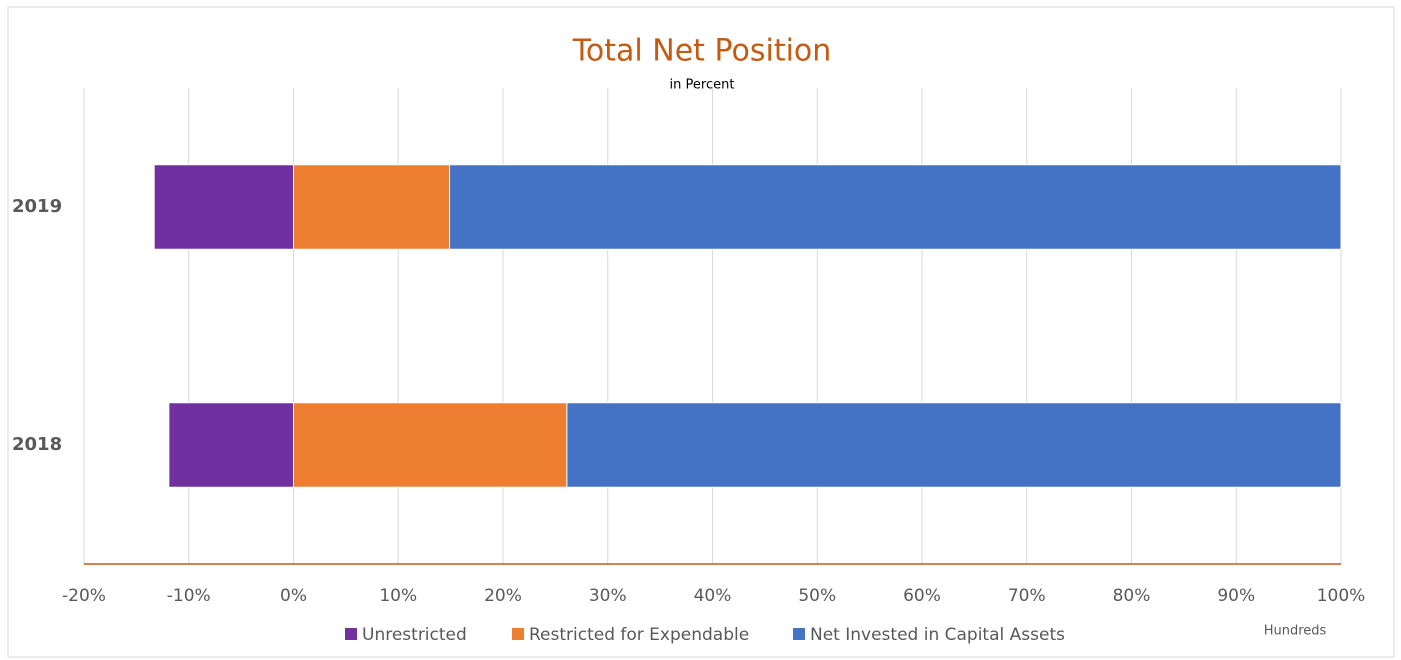 The width and height of the screenshot is (1401, 660). What do you see at coordinates (1295, 631) in the screenshot?
I see `display-units: Hundreds` at bounding box center [1295, 631].